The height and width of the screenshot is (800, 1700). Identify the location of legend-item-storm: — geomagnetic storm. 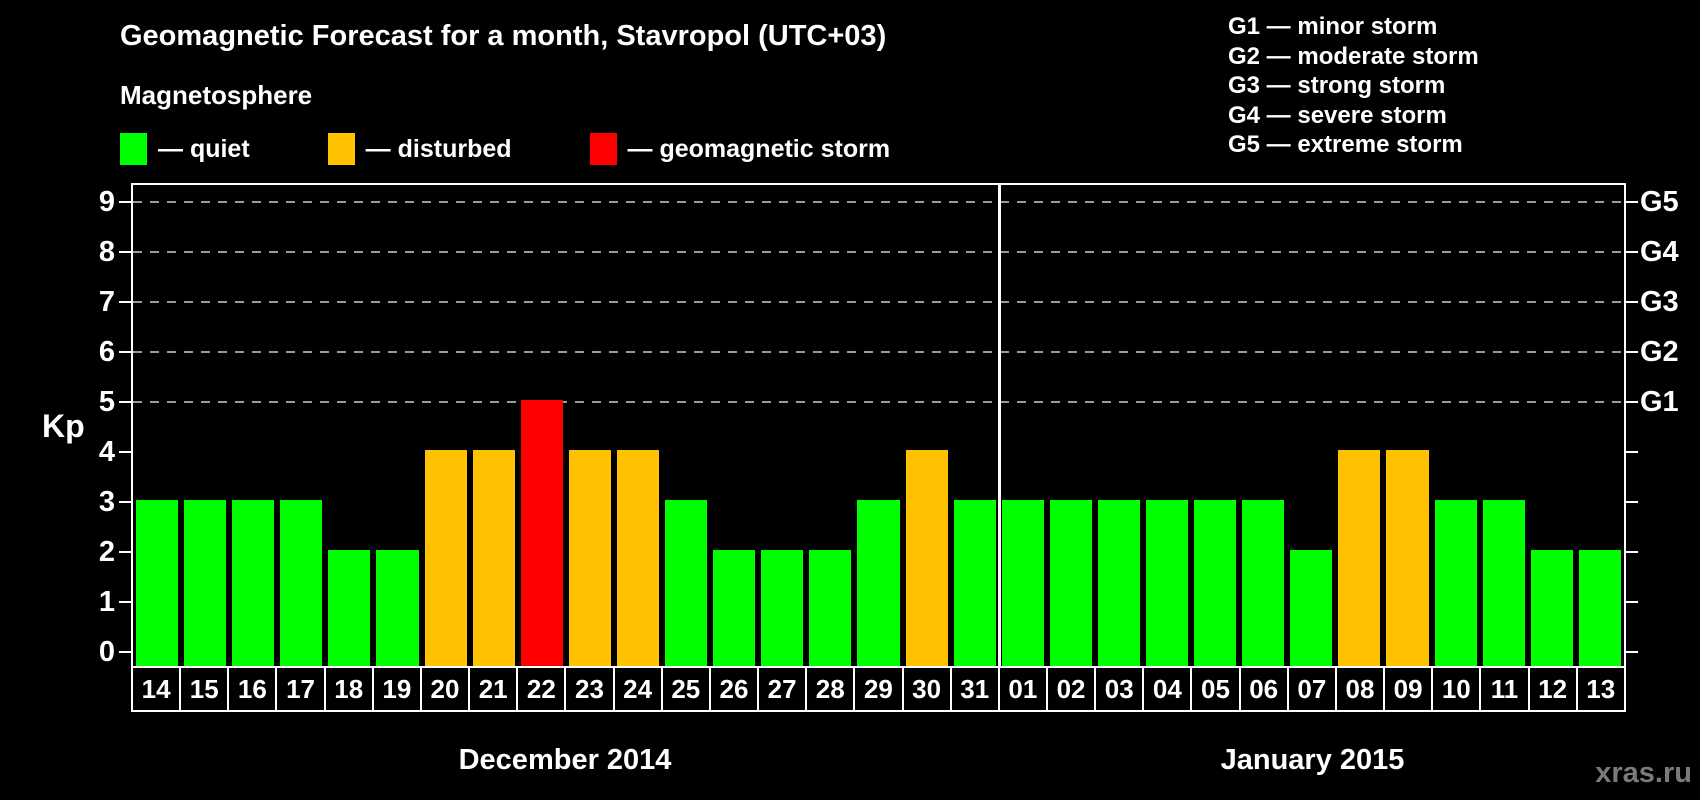
(740, 149).